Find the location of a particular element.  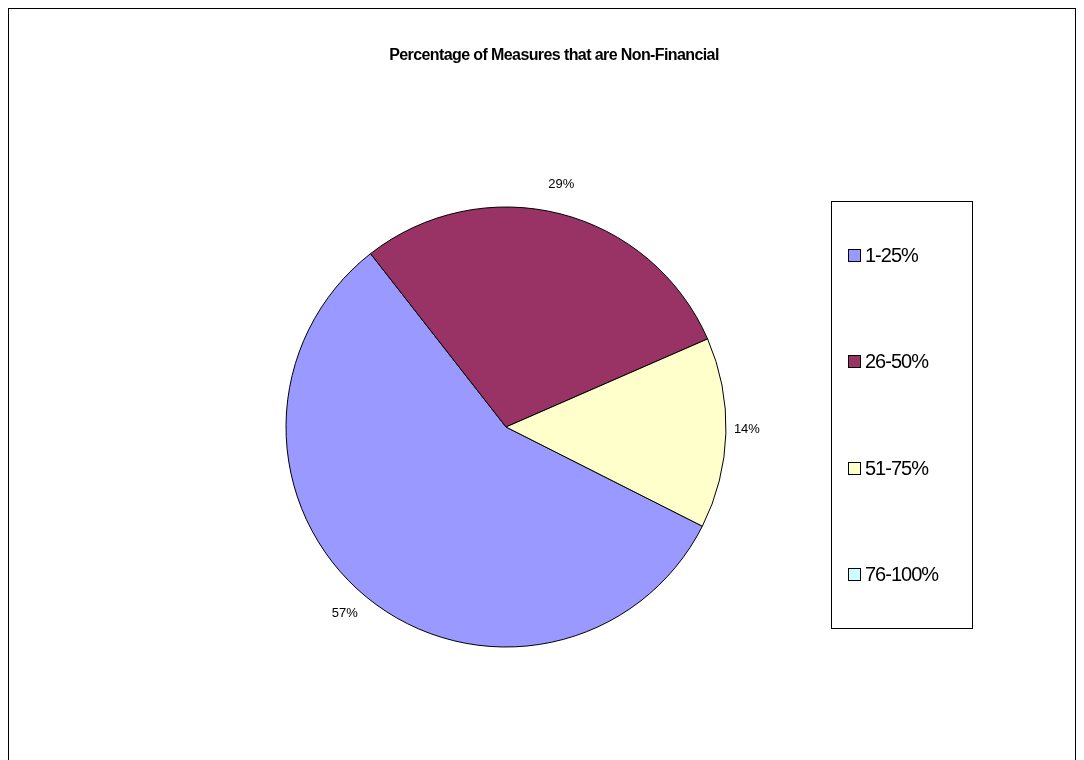

chart-title: Percentage of Measures that are Non-Financial is located at coordinates (554, 55).